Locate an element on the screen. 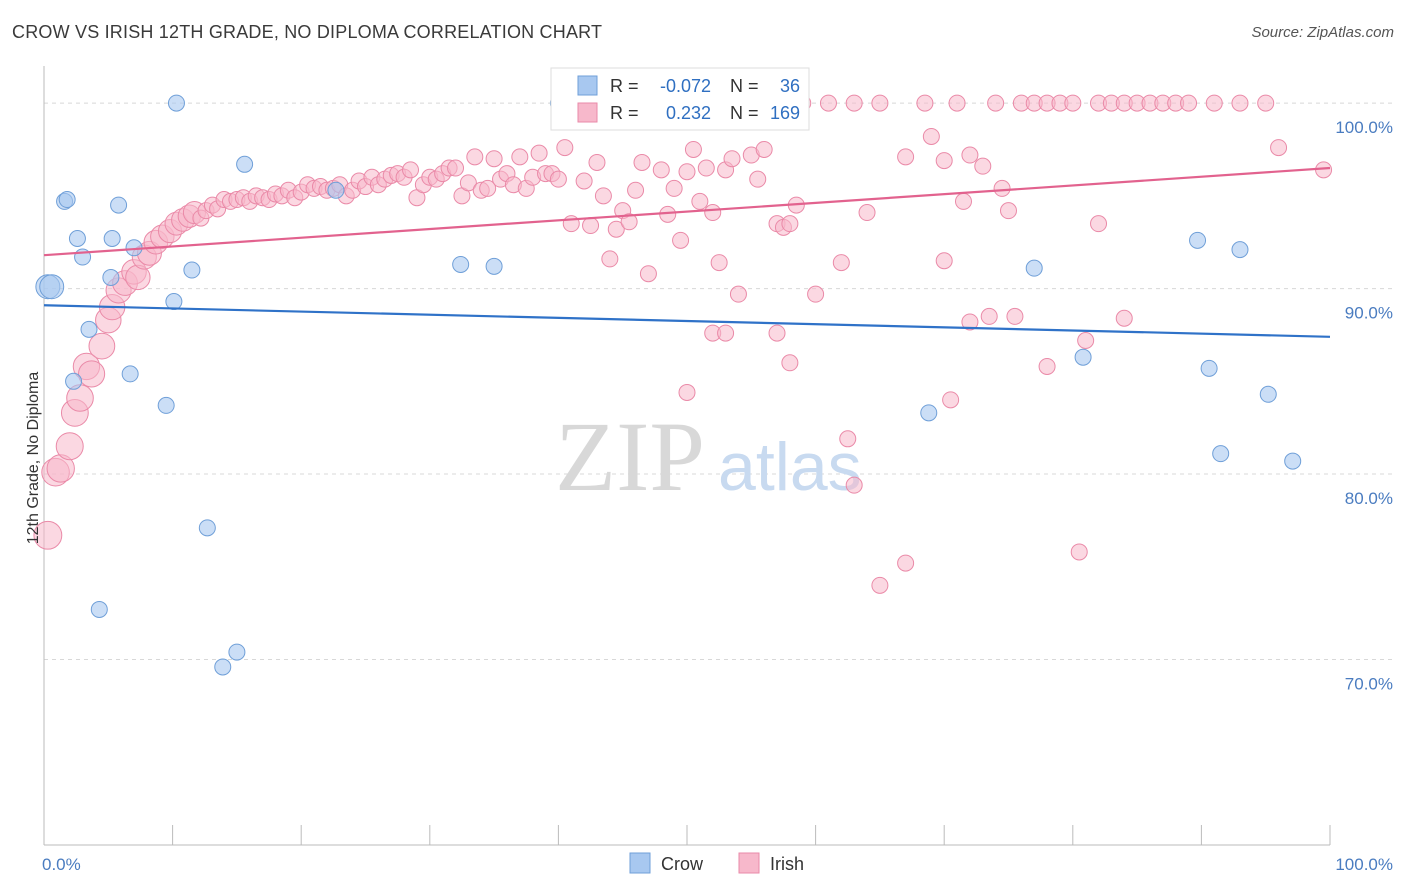 This screenshot has height=892, width=1406. irish-trend-line is located at coordinates (687, 211).